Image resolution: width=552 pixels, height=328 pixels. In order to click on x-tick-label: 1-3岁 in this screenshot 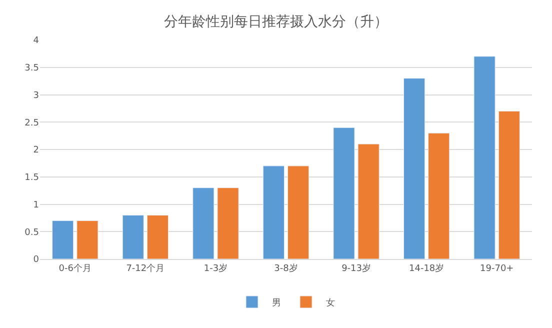, I will do `click(216, 268)`.